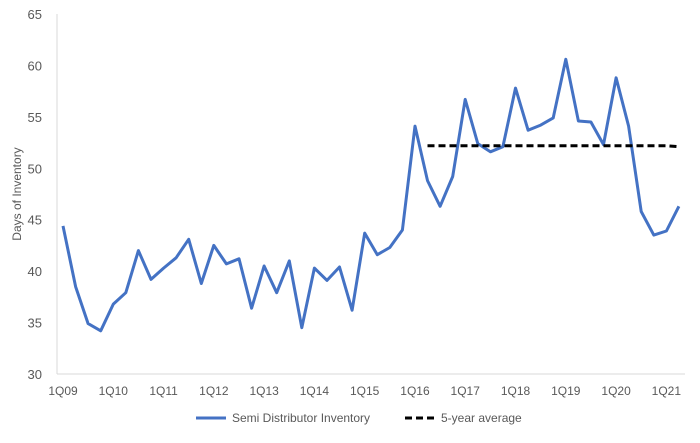  Describe the element at coordinates (35, 220) in the screenshot. I see `y-tick-label: 45` at that location.